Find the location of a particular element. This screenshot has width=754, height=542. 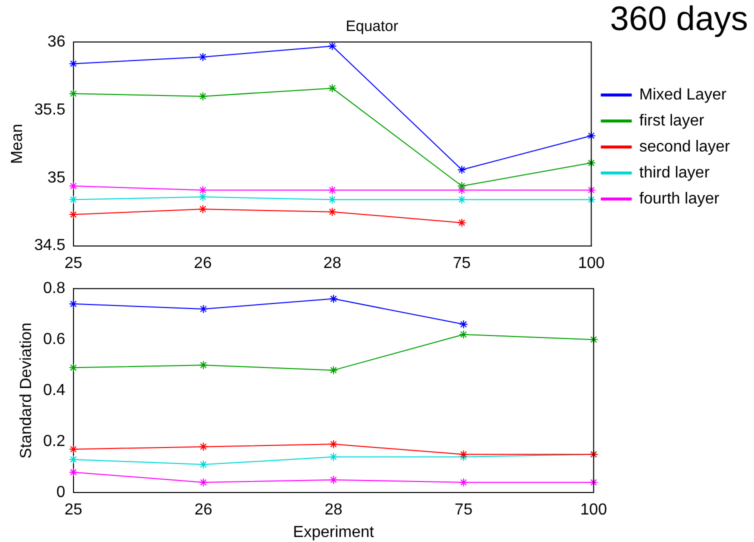

y-tick-label: 0.4 is located at coordinates (54, 391).